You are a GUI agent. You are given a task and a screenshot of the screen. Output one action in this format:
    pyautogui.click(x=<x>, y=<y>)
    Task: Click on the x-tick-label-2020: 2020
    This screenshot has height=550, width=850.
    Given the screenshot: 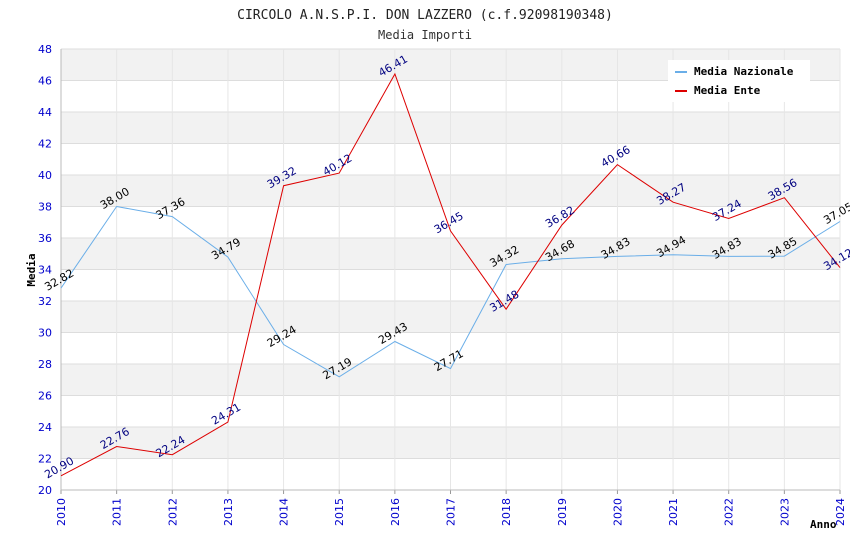 What is the action you would take?
    pyautogui.click(x=617, y=512)
    